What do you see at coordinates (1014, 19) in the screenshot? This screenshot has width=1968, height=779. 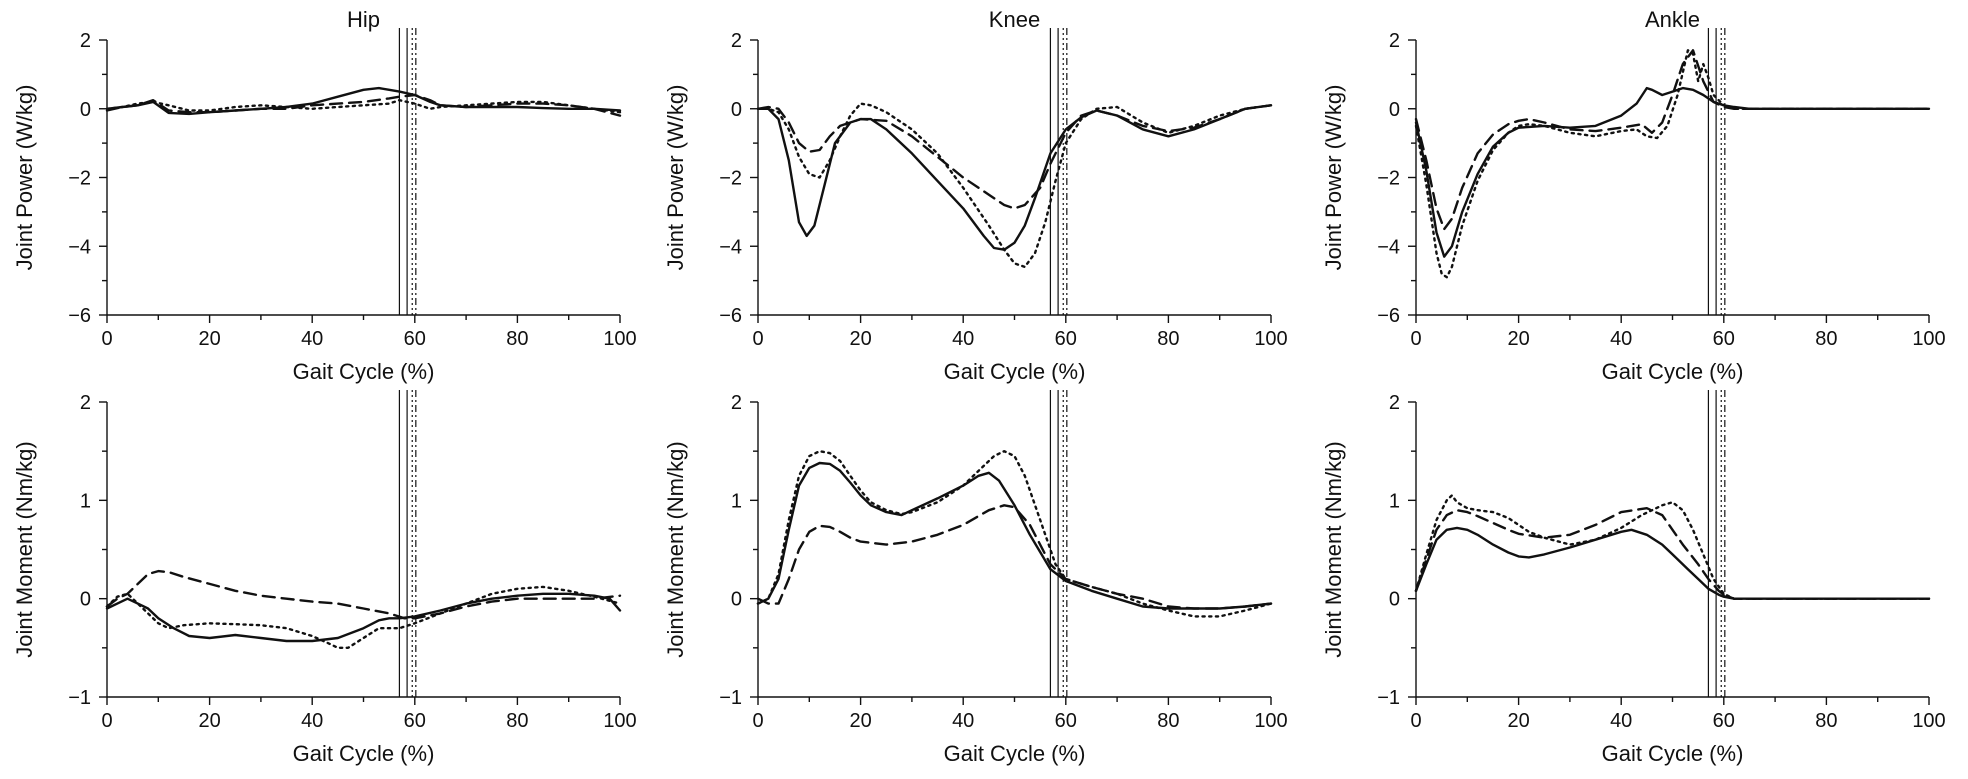 I see `panel-title: Knee` at bounding box center [1014, 19].